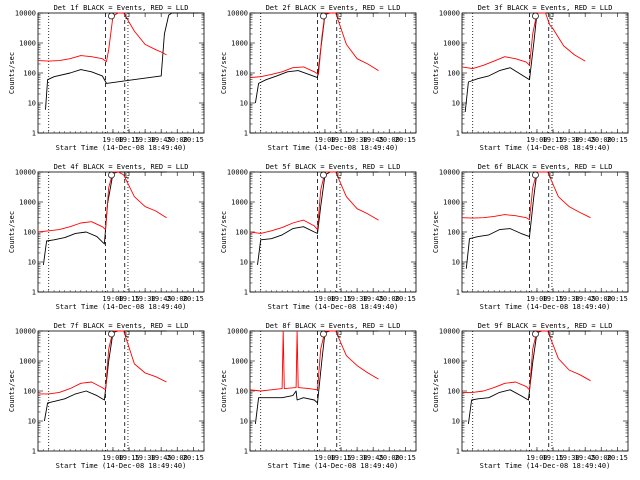  What do you see at coordinates (456, 422) in the screenshot?
I see `y-tick-label: 10` at bounding box center [456, 422].